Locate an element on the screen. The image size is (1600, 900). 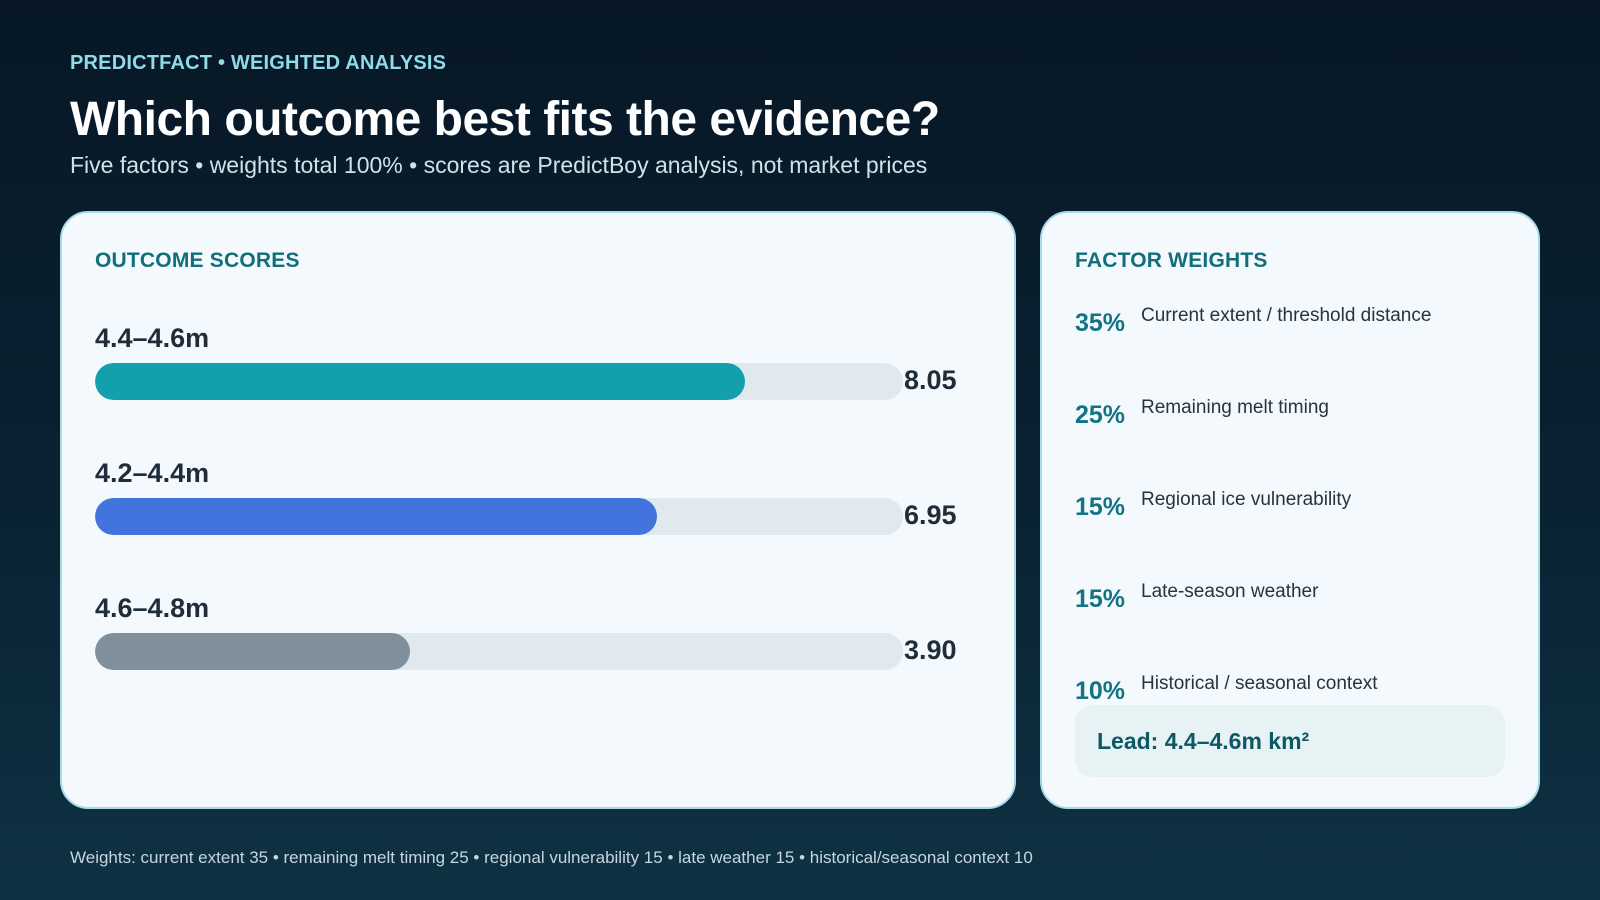
weight-label: Remaining melt timing is located at coordinates (1235, 407).